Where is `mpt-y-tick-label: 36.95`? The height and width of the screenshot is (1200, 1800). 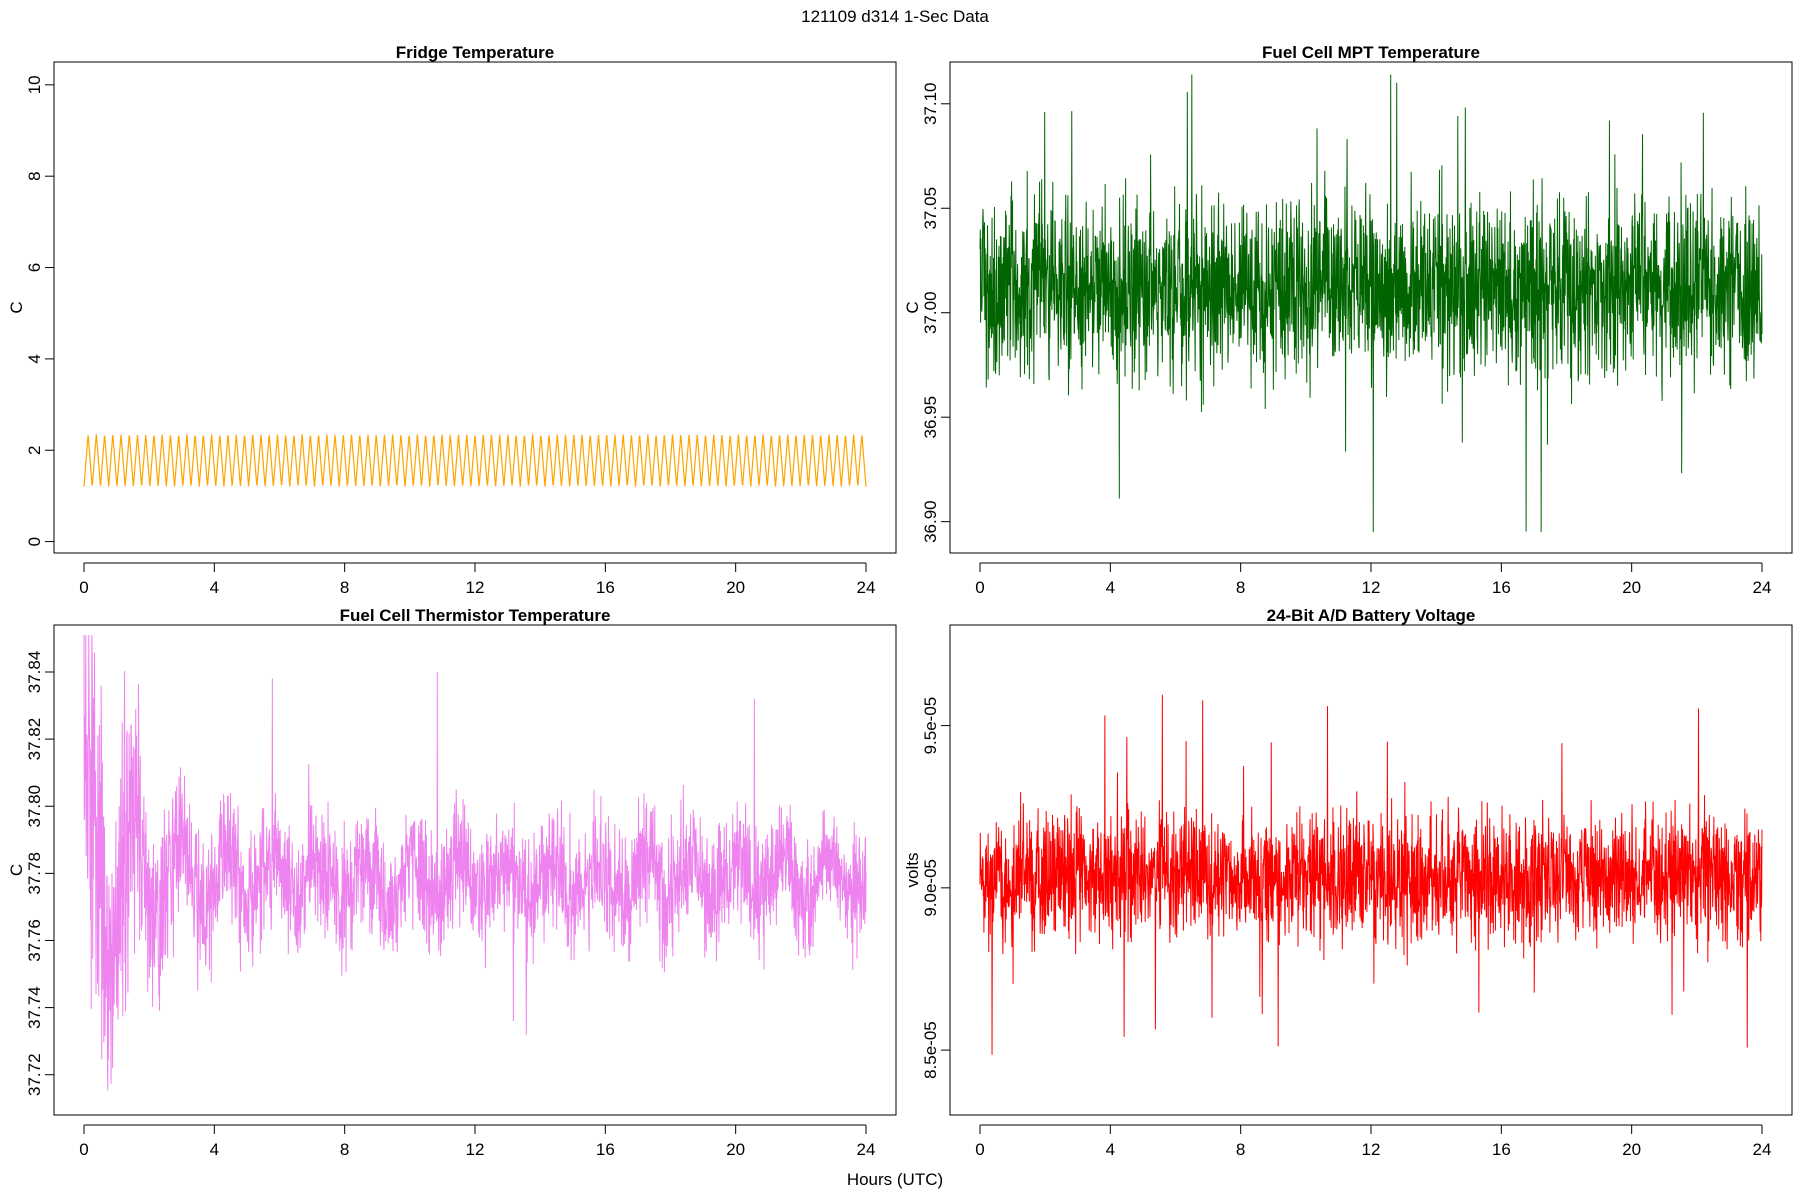
mpt-y-tick-label: 36.95 is located at coordinates (930, 417).